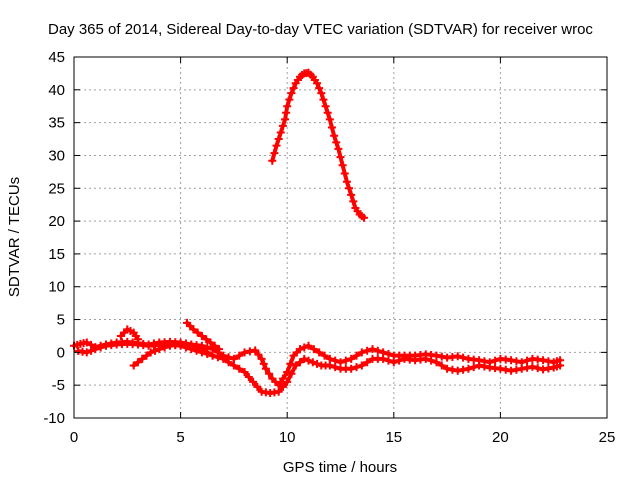  What do you see at coordinates (61, 352) in the screenshot?
I see `y-tick-label: 0` at bounding box center [61, 352].